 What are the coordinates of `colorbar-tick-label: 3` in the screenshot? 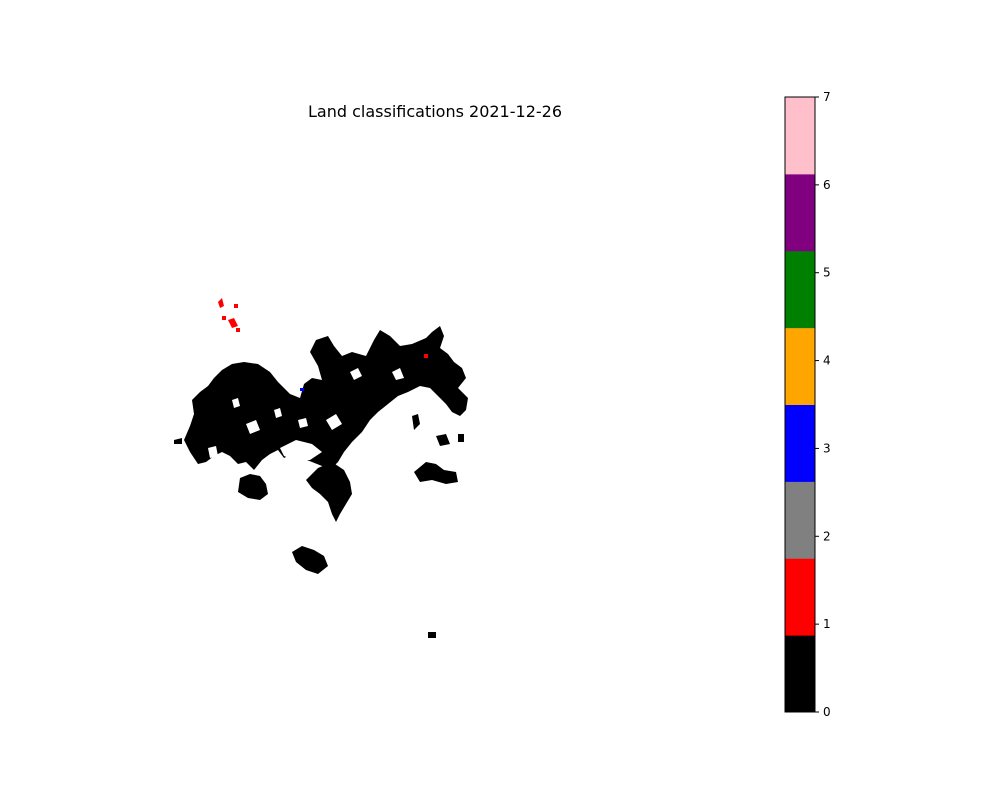 It's located at (827, 448).